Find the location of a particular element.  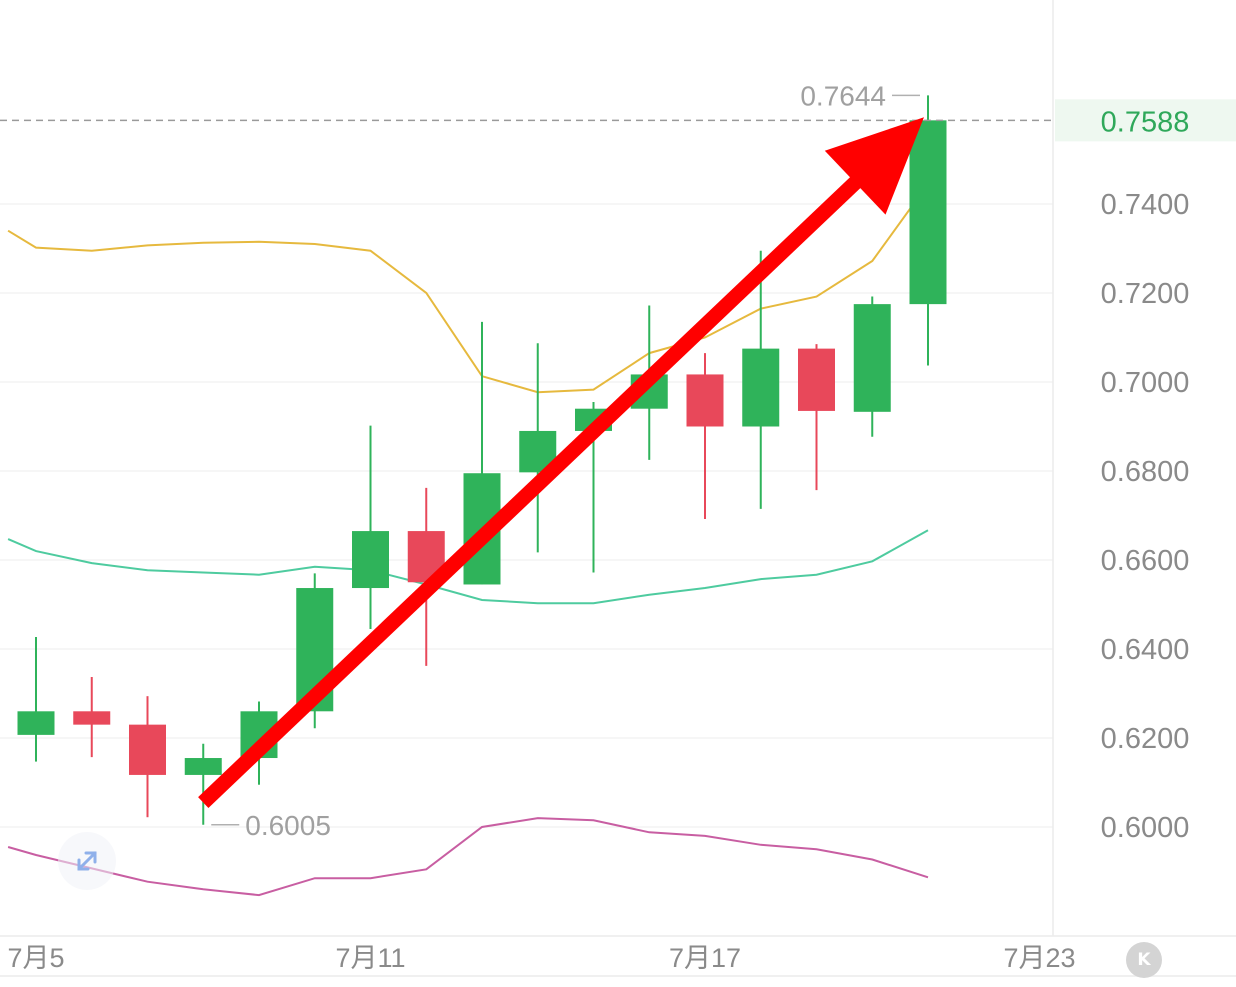

k-button: K is located at coordinates (1144, 960).